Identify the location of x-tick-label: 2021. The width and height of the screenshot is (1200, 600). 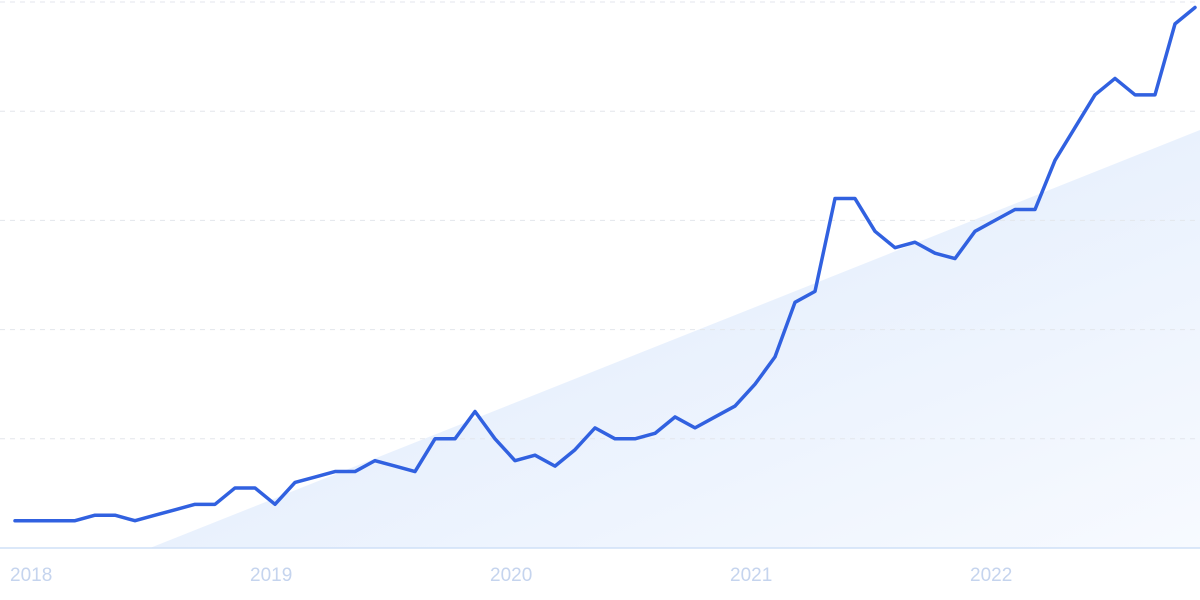
(751, 575).